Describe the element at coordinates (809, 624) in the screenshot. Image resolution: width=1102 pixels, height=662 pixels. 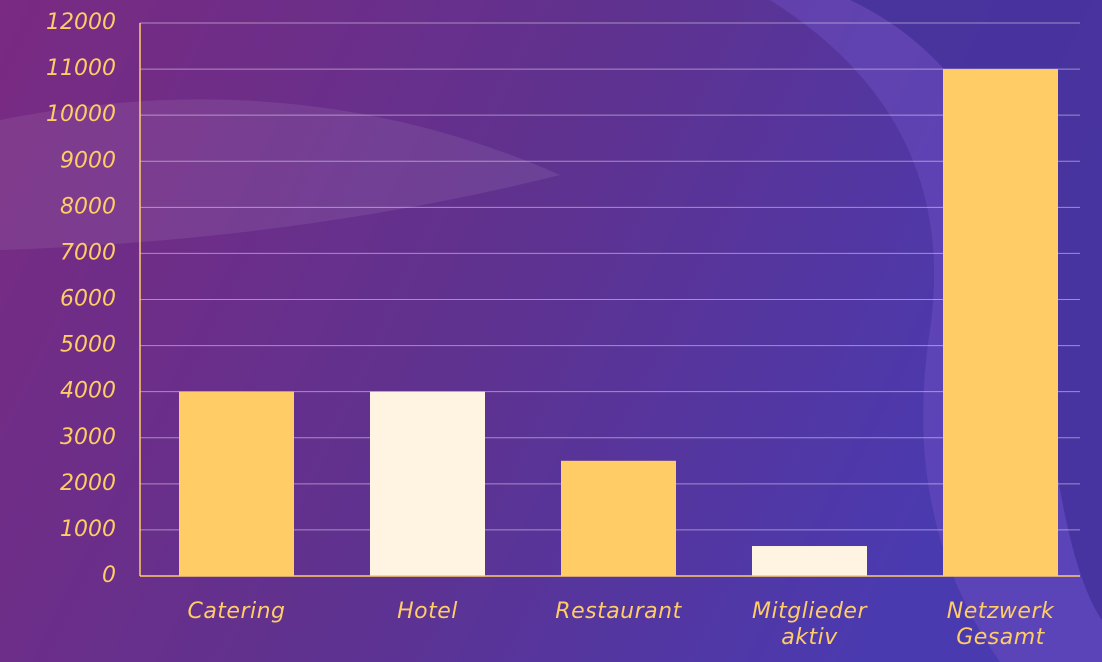
I see `x-tick-label: Mitglieder aktiv` at that location.